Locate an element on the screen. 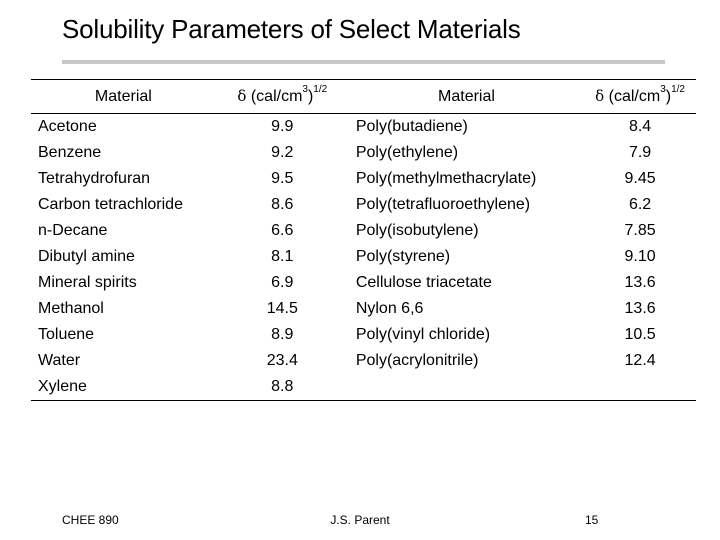 Image resolution: width=720 pixels, height=540 pixels. polymer-name: Poly(vinyl chloride) is located at coordinates (423, 334).